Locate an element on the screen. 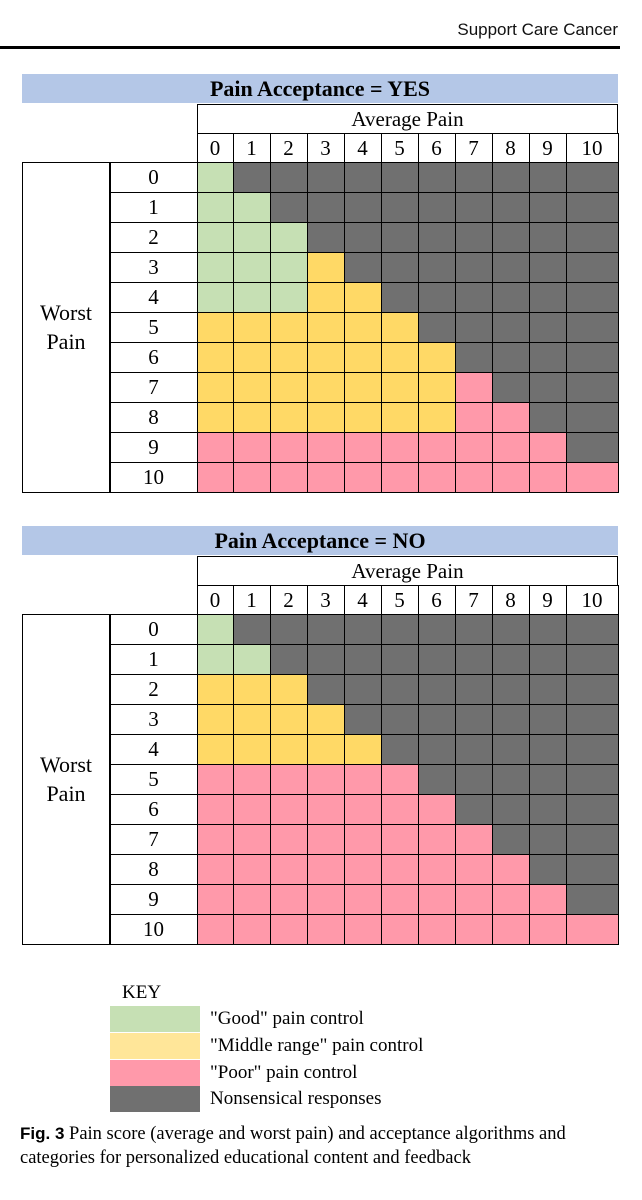 The image size is (642, 1200). column-header-9: 9 is located at coordinates (547, 148).